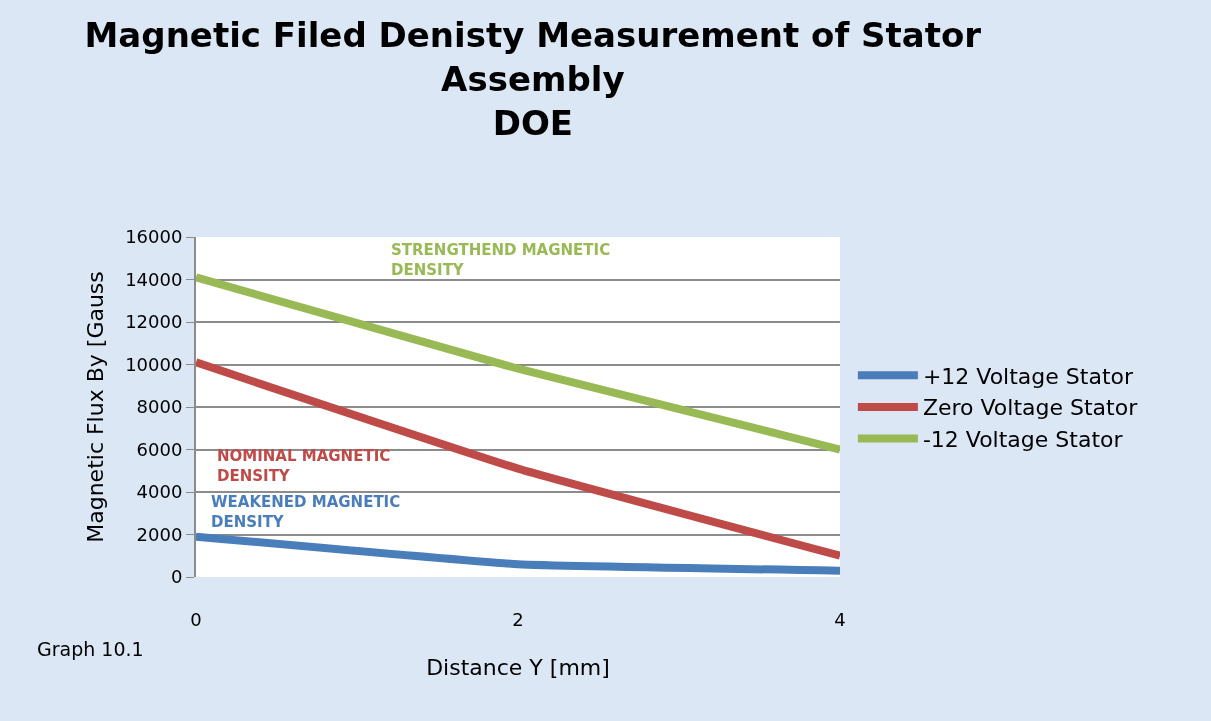 This screenshot has width=1211, height=721. Describe the element at coordinates (196, 619) in the screenshot. I see `x-tick-label: 0` at that location.